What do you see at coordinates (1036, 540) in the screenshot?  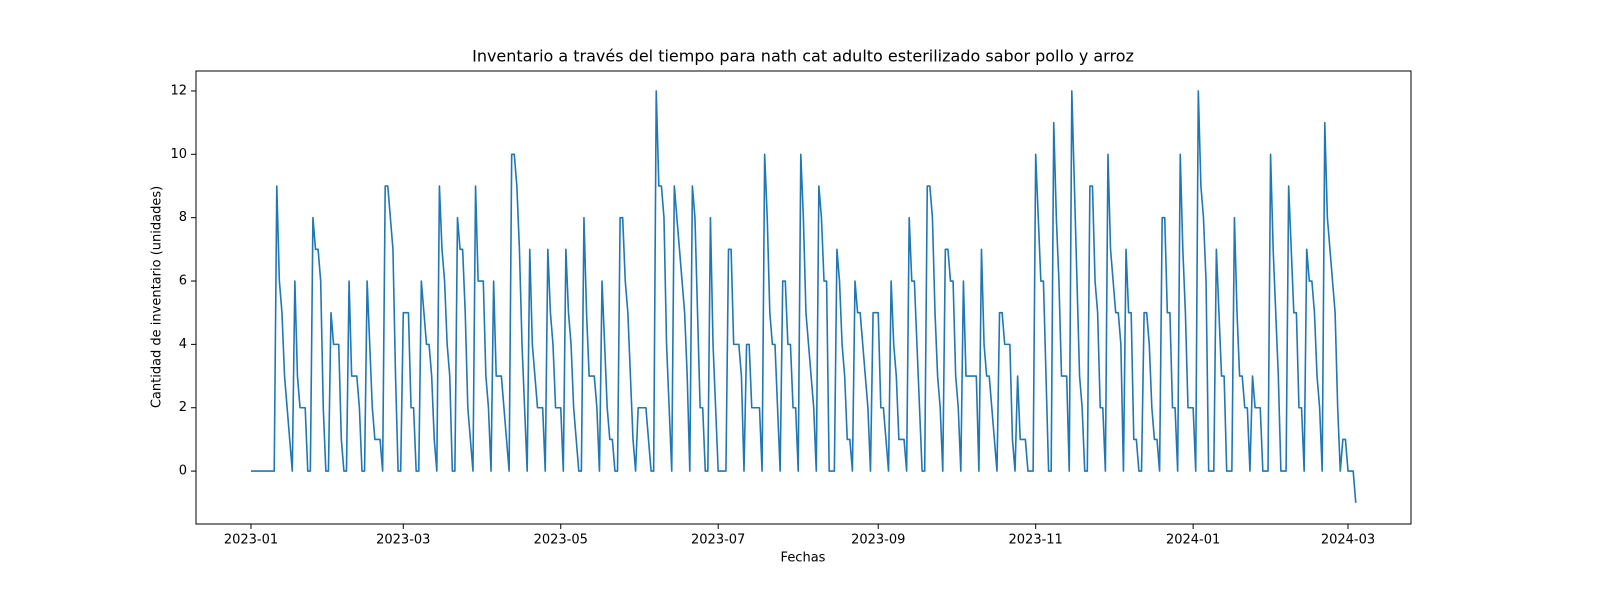 I see `x-tick-label: 2023-11` at bounding box center [1036, 540].